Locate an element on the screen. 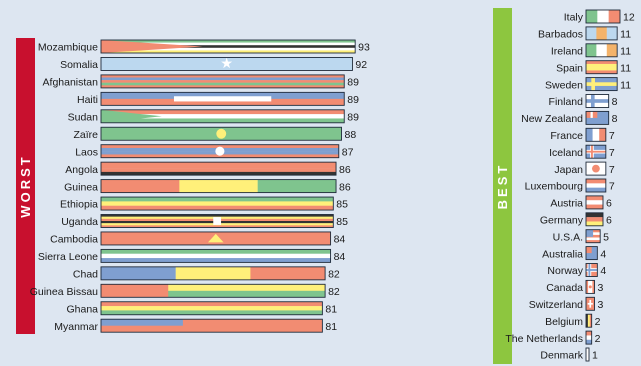 The height and width of the screenshot is (366, 641). bar-value-sudan: 89 is located at coordinates (353, 117).